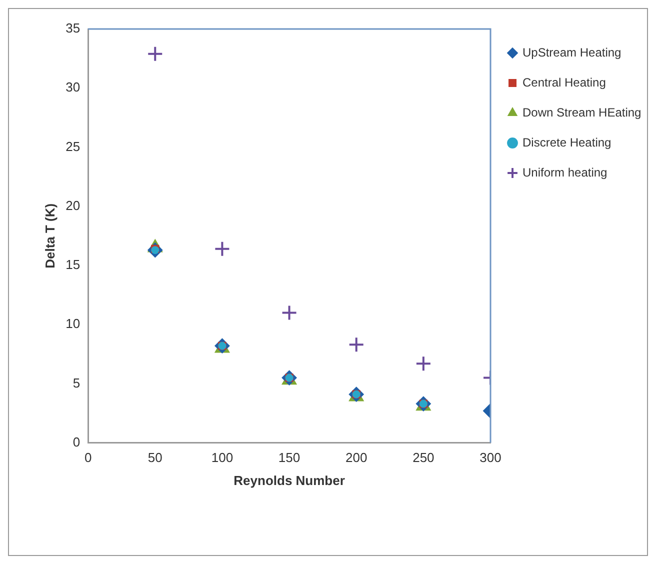 The image size is (656, 564). I want to click on y-tick-label: 30, so click(73, 87).